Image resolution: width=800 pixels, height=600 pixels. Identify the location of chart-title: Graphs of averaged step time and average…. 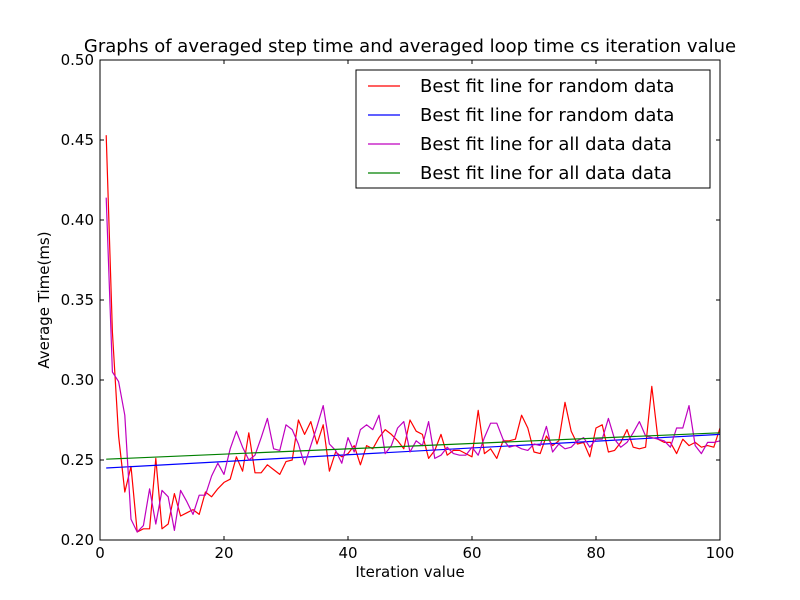
(410, 46).